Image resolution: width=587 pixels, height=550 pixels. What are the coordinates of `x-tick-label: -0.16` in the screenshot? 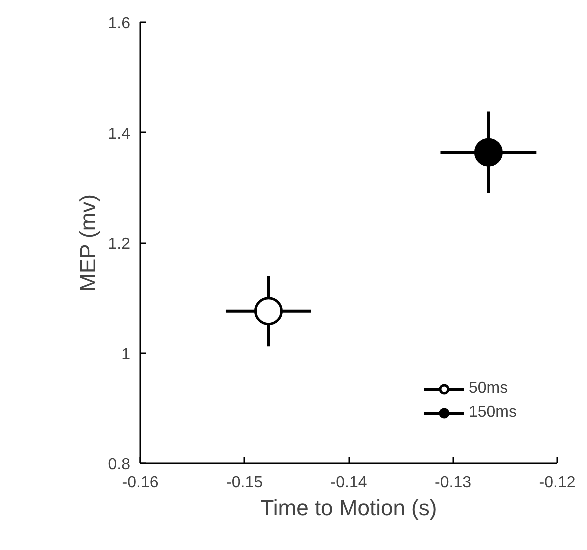 It's located at (140, 483).